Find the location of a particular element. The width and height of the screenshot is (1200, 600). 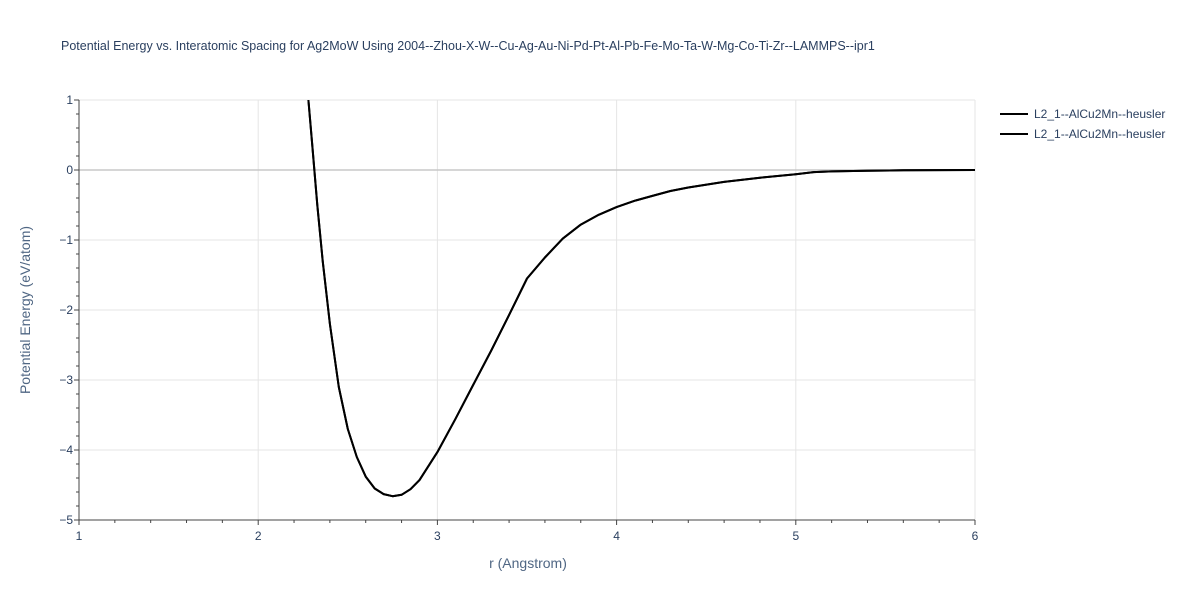

y-tick-label: −5 is located at coordinates (66, 520).